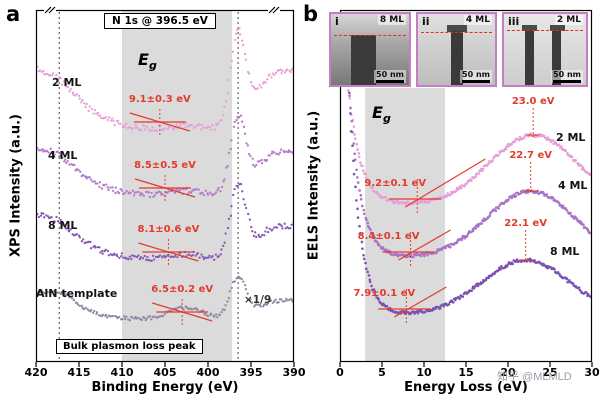 This screenshot has height=408, width=600. What do you see at coordinates (391, 20) in the screenshot?
I see `inset-sample-label: 8 ML` at bounding box center [391, 20].